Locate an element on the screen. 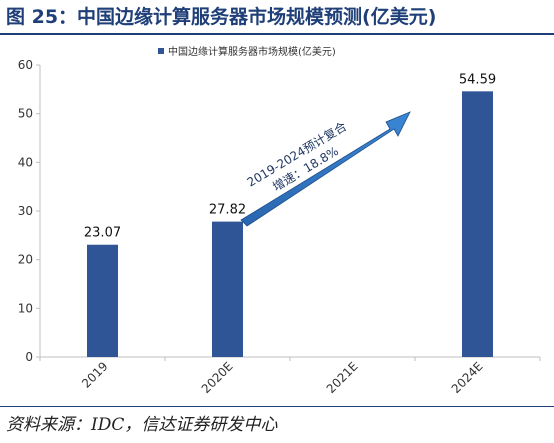  legend: 中国边缘计算服务器市场规模(亿美元) is located at coordinates (247, 51).